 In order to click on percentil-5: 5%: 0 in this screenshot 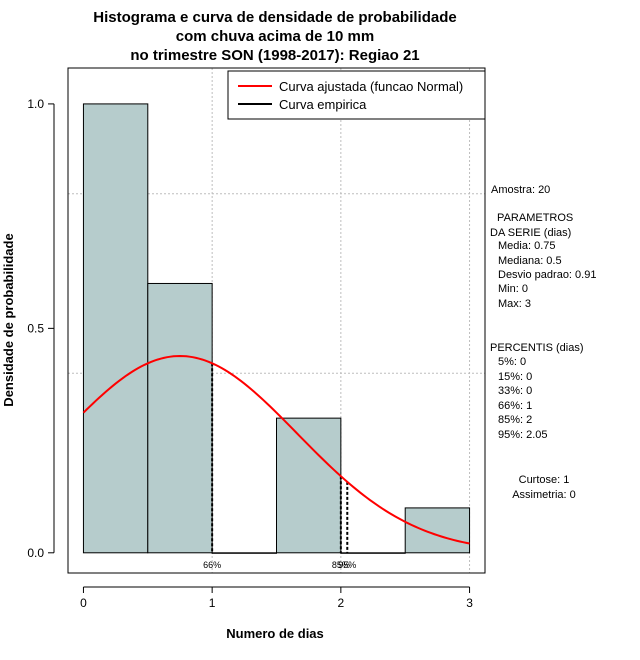, I will do `click(512, 362)`.